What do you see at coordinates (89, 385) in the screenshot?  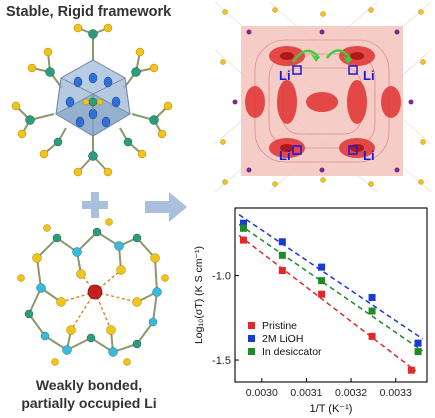 I see `caption-line-1: Weakly bonded,` at bounding box center [89, 385].